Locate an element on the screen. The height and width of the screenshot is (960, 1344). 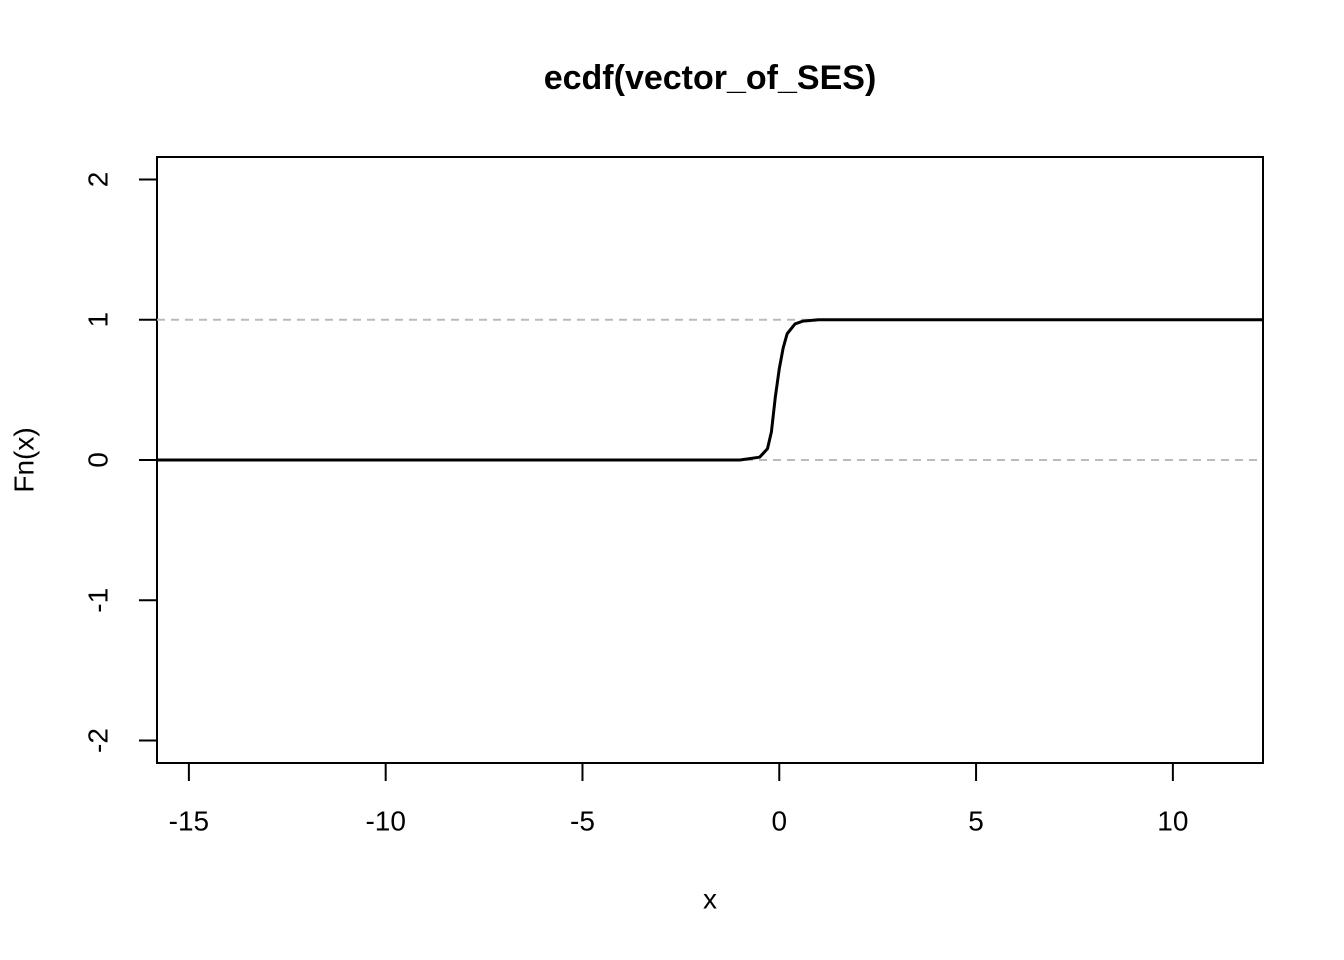
y-tick-label: -2 is located at coordinates (97, 740).